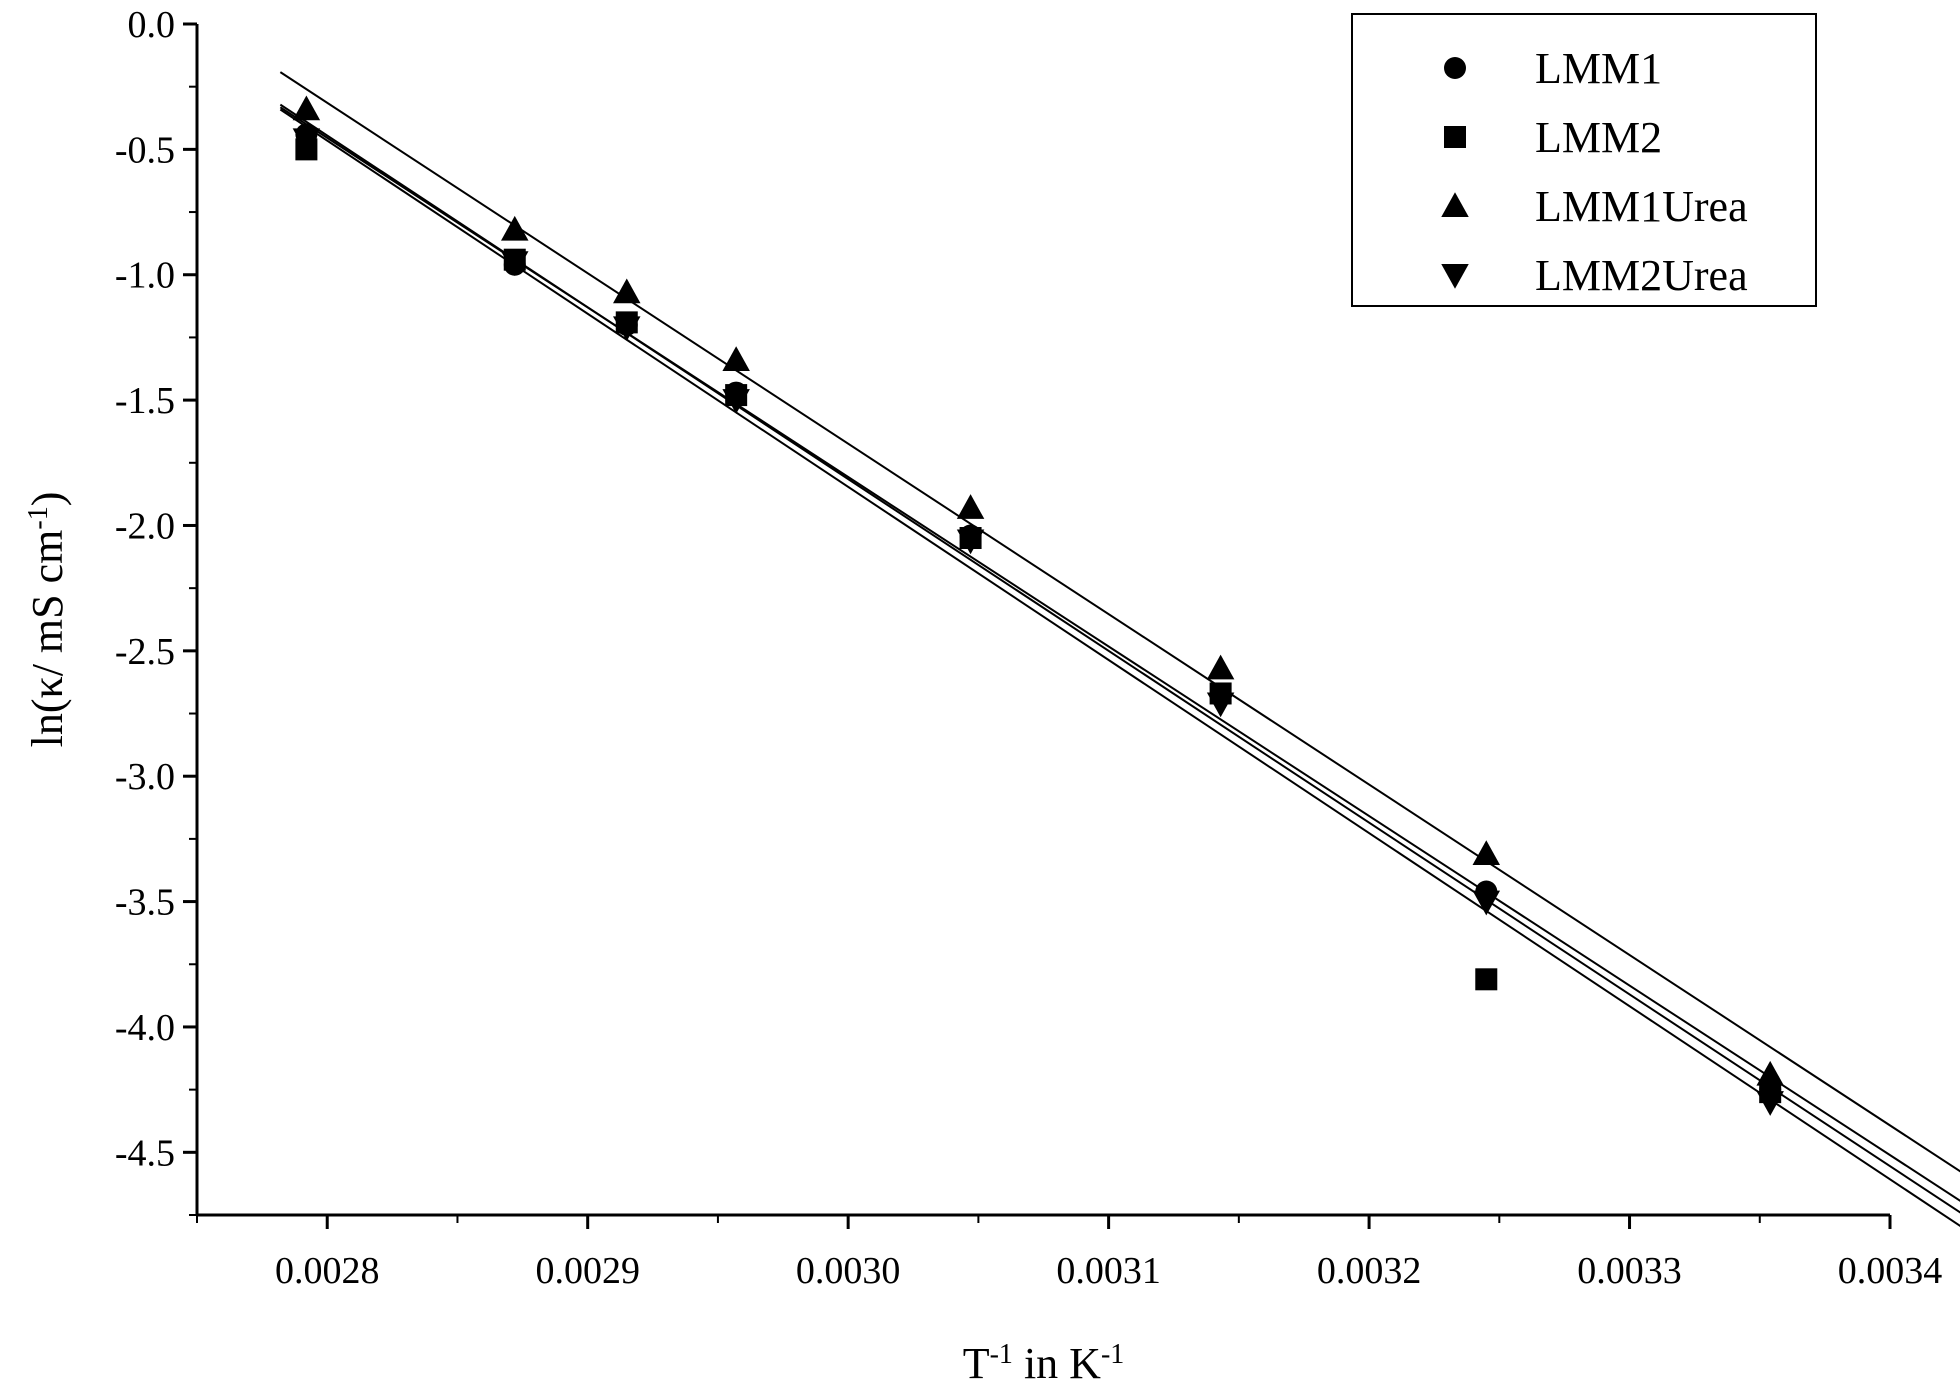 This screenshot has height=1396, width=1960. What do you see at coordinates (145, 150) in the screenshot?
I see `y-tick-label: -0.5` at bounding box center [145, 150].